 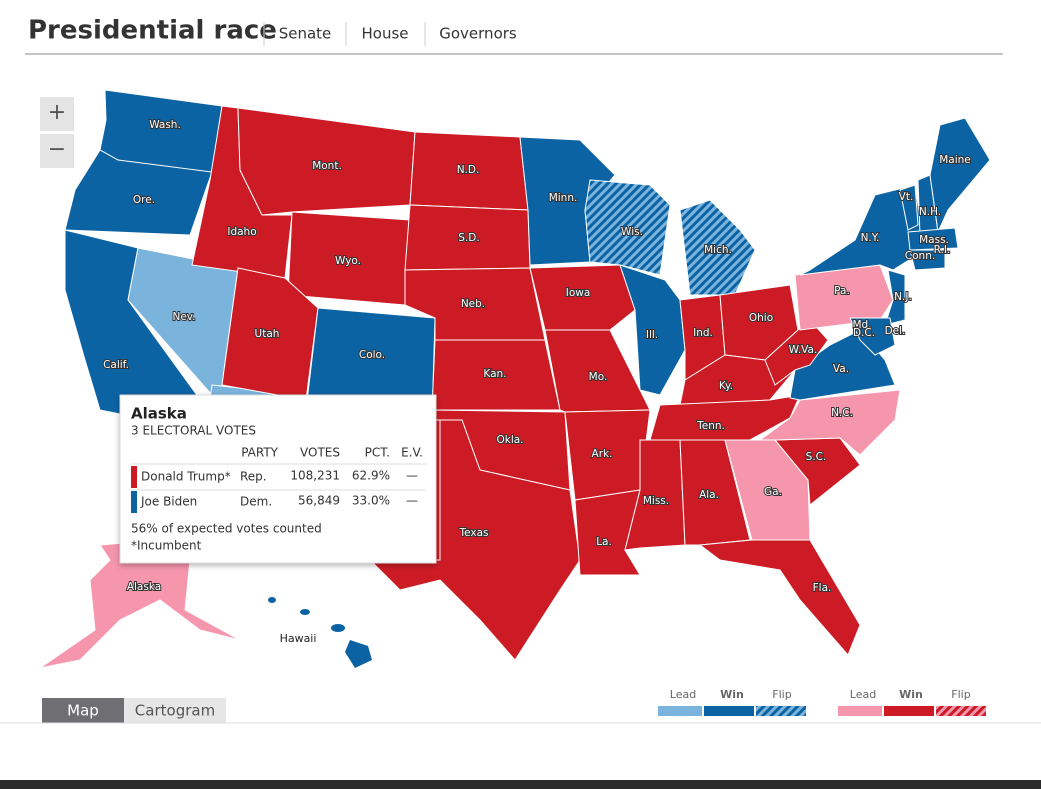 What do you see at coordinates (773, 492) in the screenshot?
I see `state-label: Ga.` at bounding box center [773, 492].